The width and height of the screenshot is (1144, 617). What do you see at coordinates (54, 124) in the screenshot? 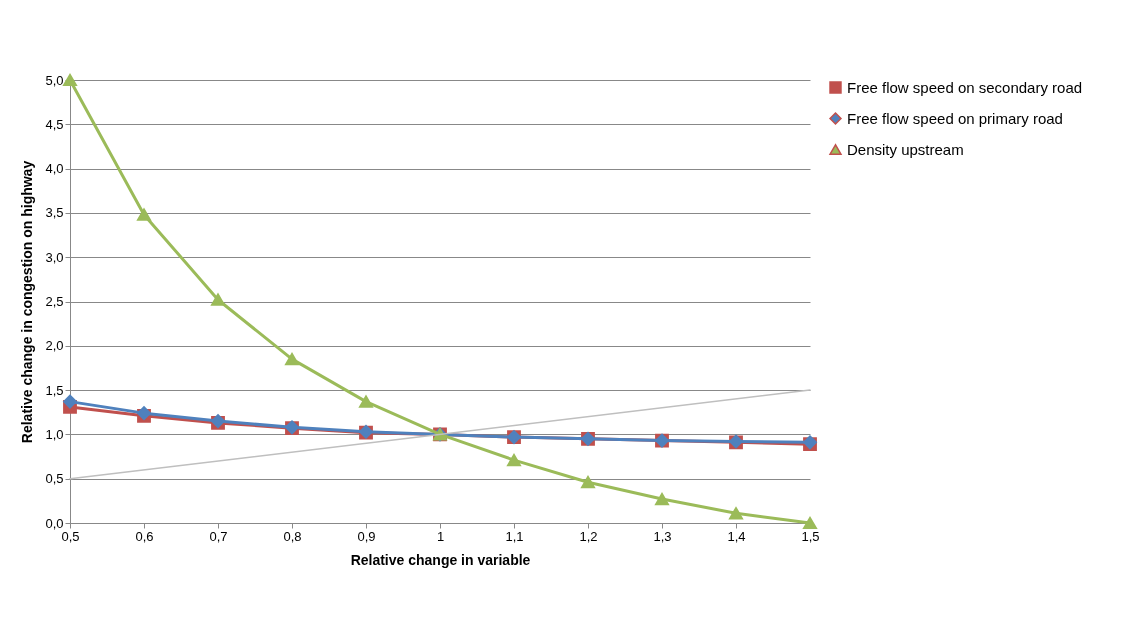
I see `y-tick-label: 4,5` at bounding box center [54, 124].